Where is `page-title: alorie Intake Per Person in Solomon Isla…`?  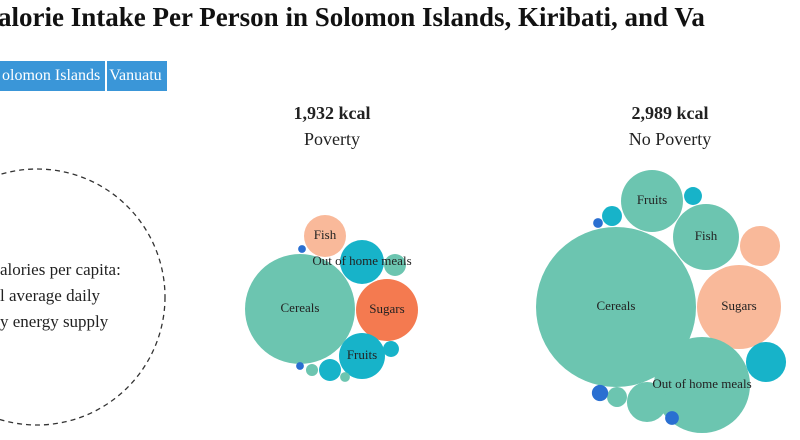 page-title: alorie Intake Per Person in Solomon Isla… is located at coordinates (352, 17).